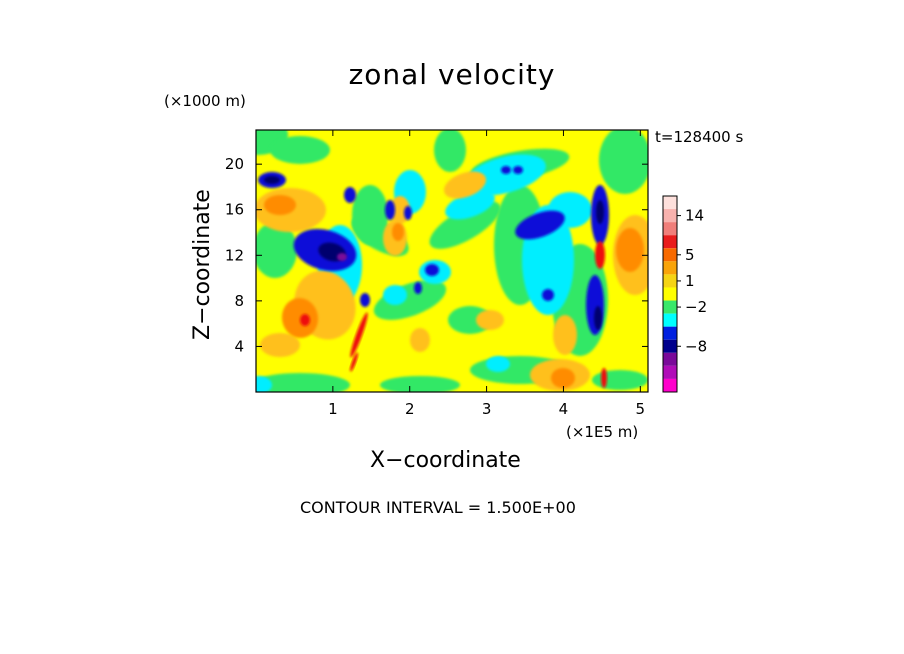 The height and width of the screenshot is (654, 904). Describe the element at coordinates (239, 301) in the screenshot. I see `y-tick-label: 8` at that location.